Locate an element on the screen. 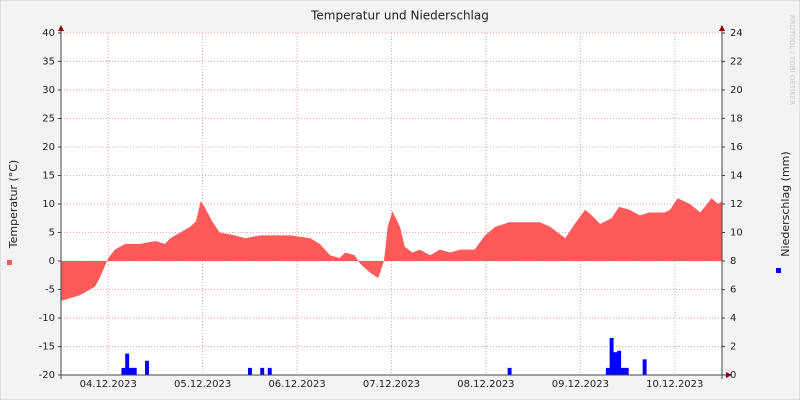 The image size is (800, 400). x-tick-label: 05.12.2023 is located at coordinates (202, 384).